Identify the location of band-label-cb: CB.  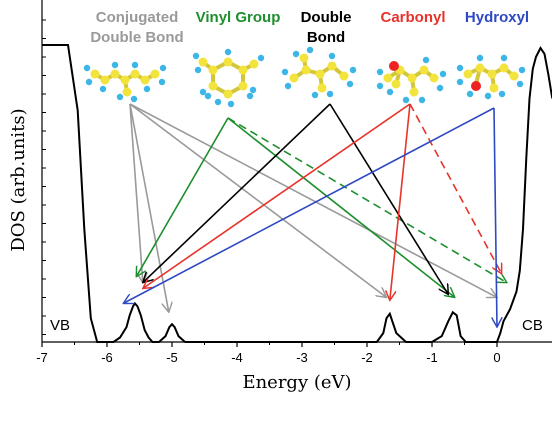
(532, 325).